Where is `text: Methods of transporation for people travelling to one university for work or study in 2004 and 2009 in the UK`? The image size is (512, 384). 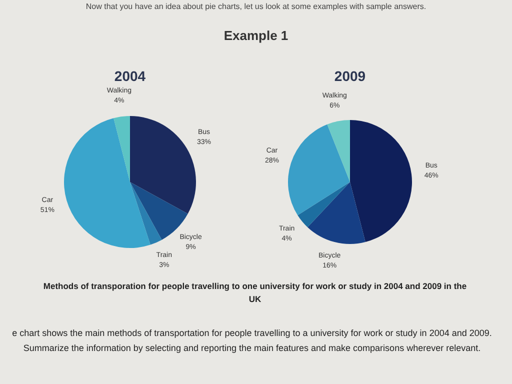 text: Methods of transporation for people travelling to one university for work or study in 2004 and 2009 in the UK is located at coordinates (255, 293).